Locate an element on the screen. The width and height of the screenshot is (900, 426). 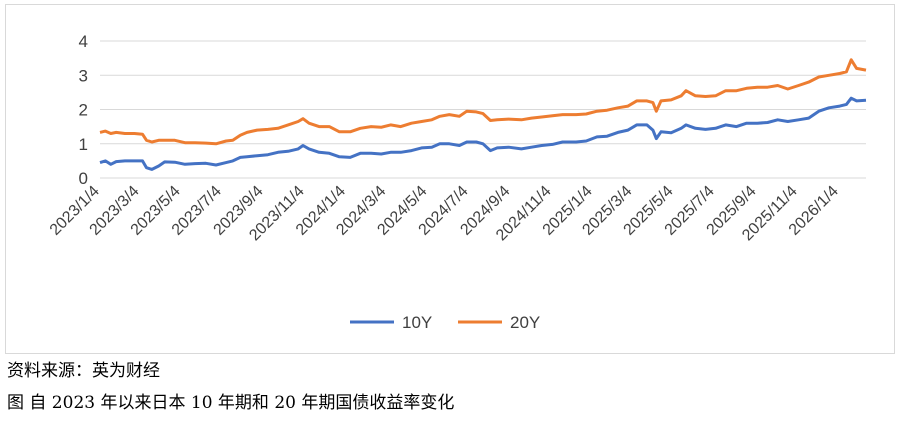
y-tick-label: 2 is located at coordinates (83, 110).